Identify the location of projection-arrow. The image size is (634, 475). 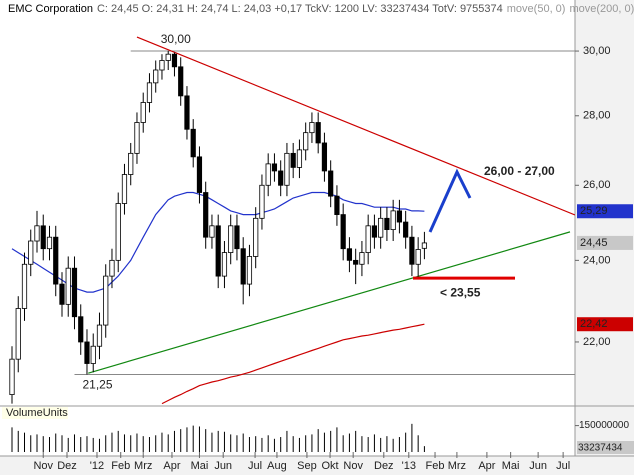
(450, 200).